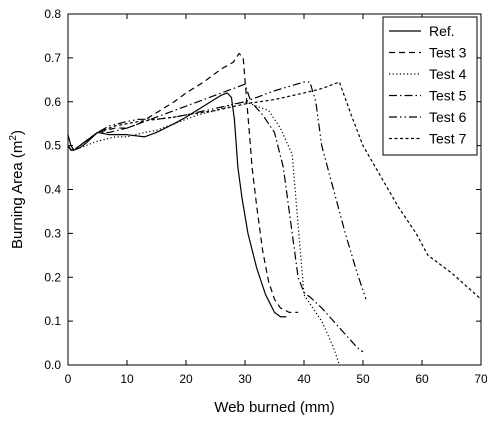 The image size is (487, 425). Describe the element at coordinates (52, 277) in the screenshot. I see `y-tick-label: 0.2` at that location.